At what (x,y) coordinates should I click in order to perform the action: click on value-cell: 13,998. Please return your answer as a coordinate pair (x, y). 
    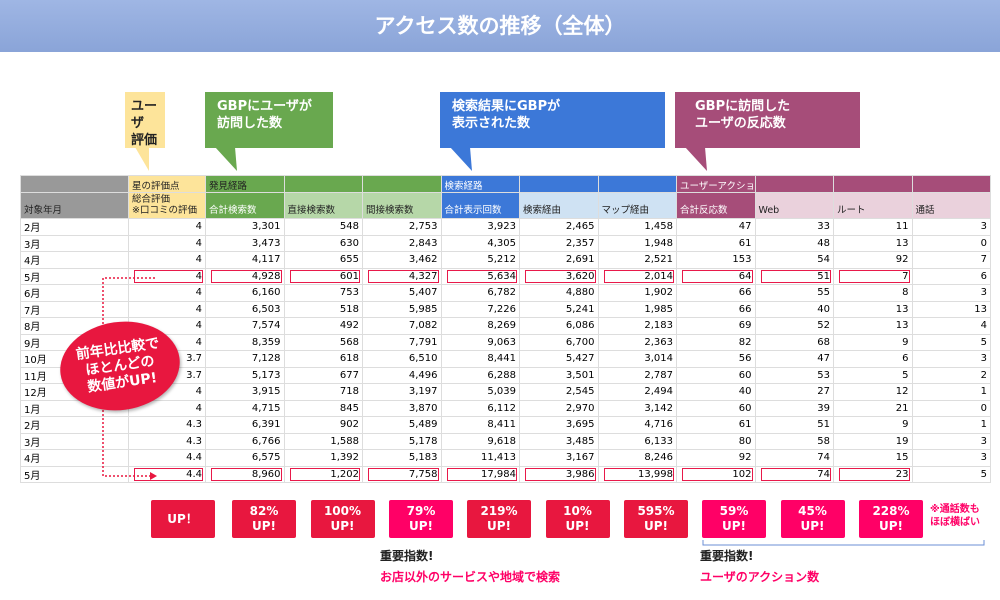
    Looking at the image, I should click on (637, 474).